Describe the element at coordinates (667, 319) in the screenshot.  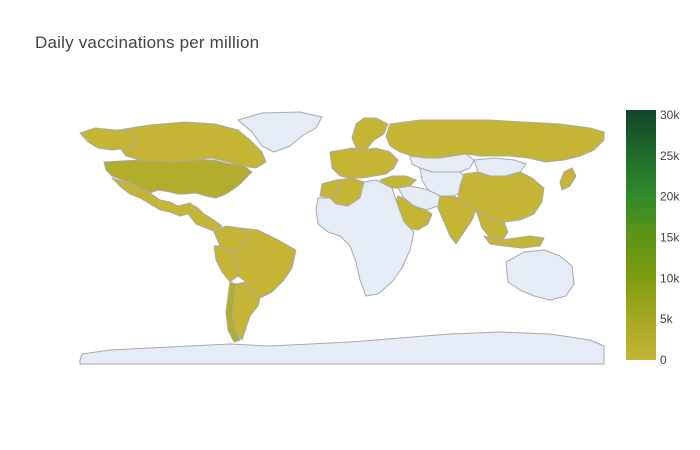
I see `colorbar-tick-label: 5k` at that location.